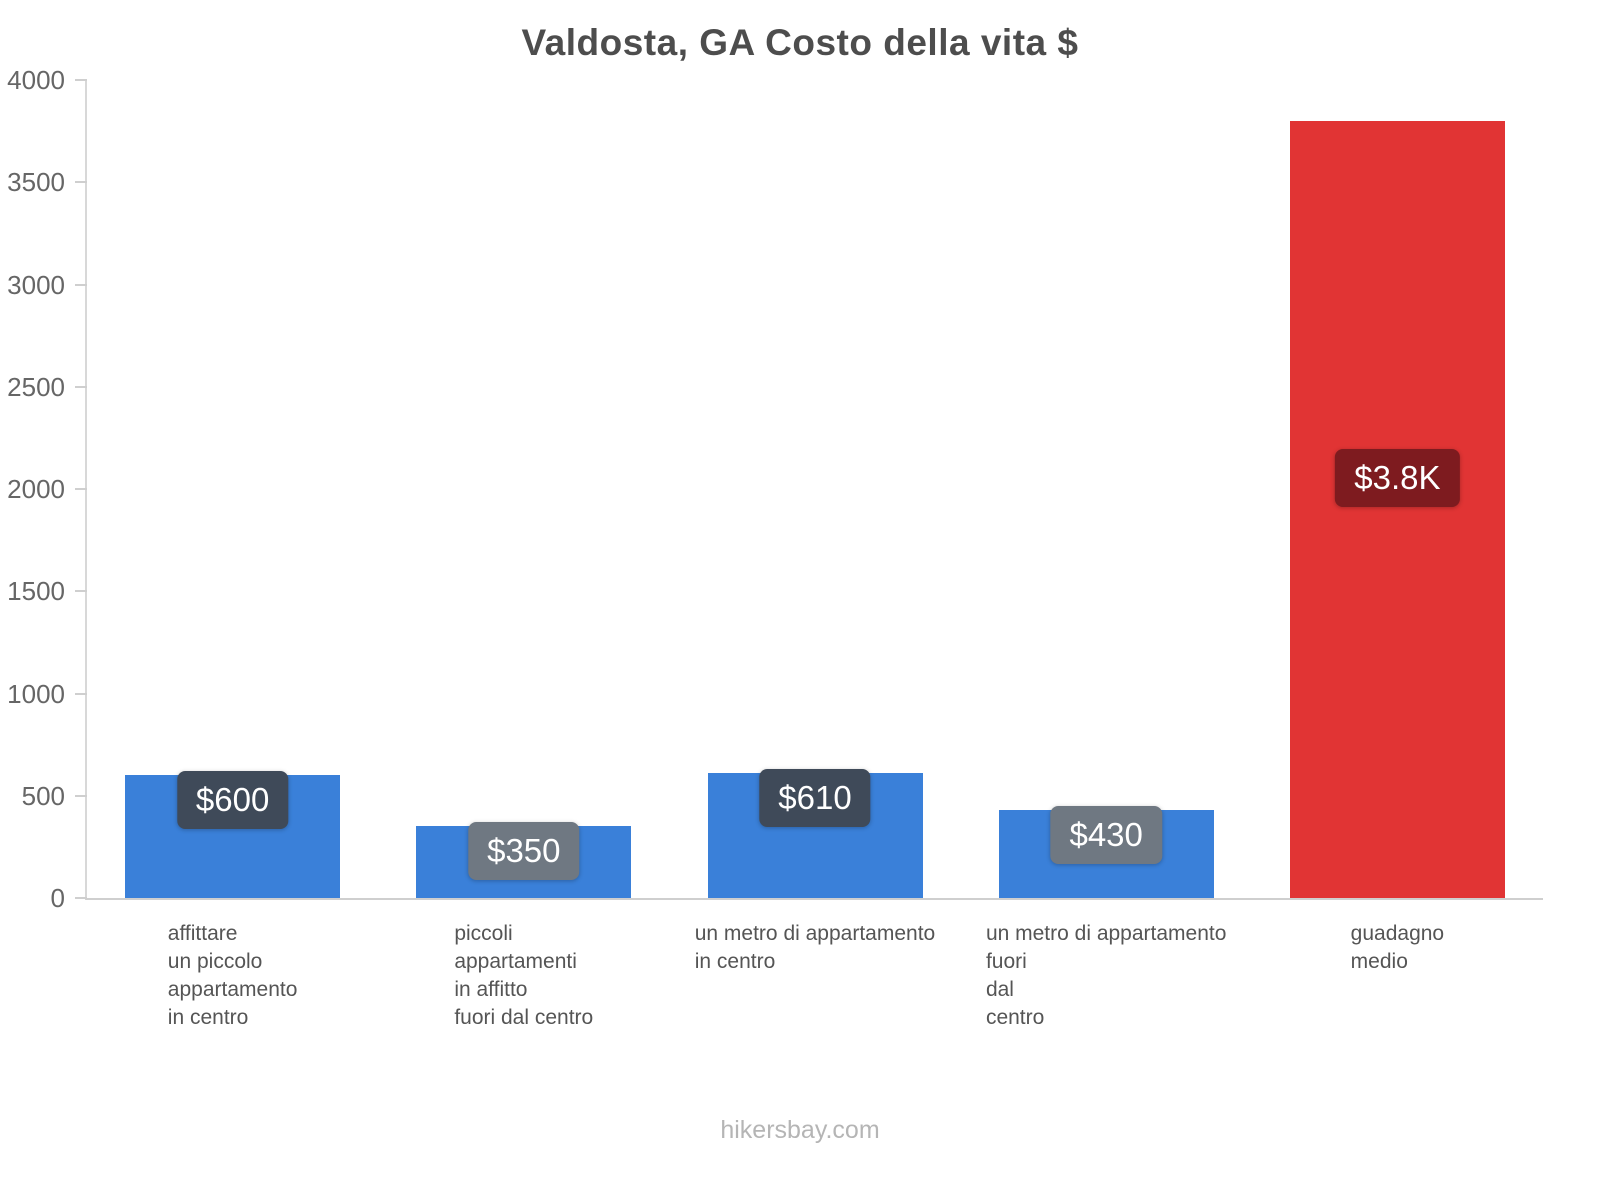 The height and width of the screenshot is (1200, 1600). What do you see at coordinates (1106, 835) in the screenshot?
I see `value-label: $430` at bounding box center [1106, 835].